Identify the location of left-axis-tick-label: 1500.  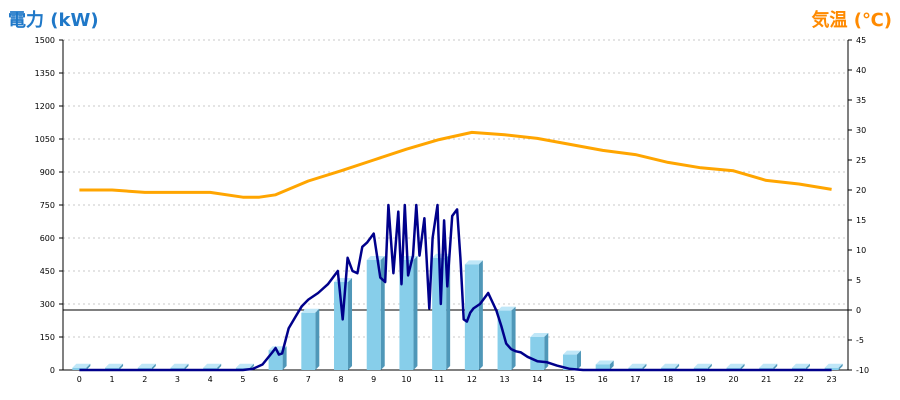
(45, 40).